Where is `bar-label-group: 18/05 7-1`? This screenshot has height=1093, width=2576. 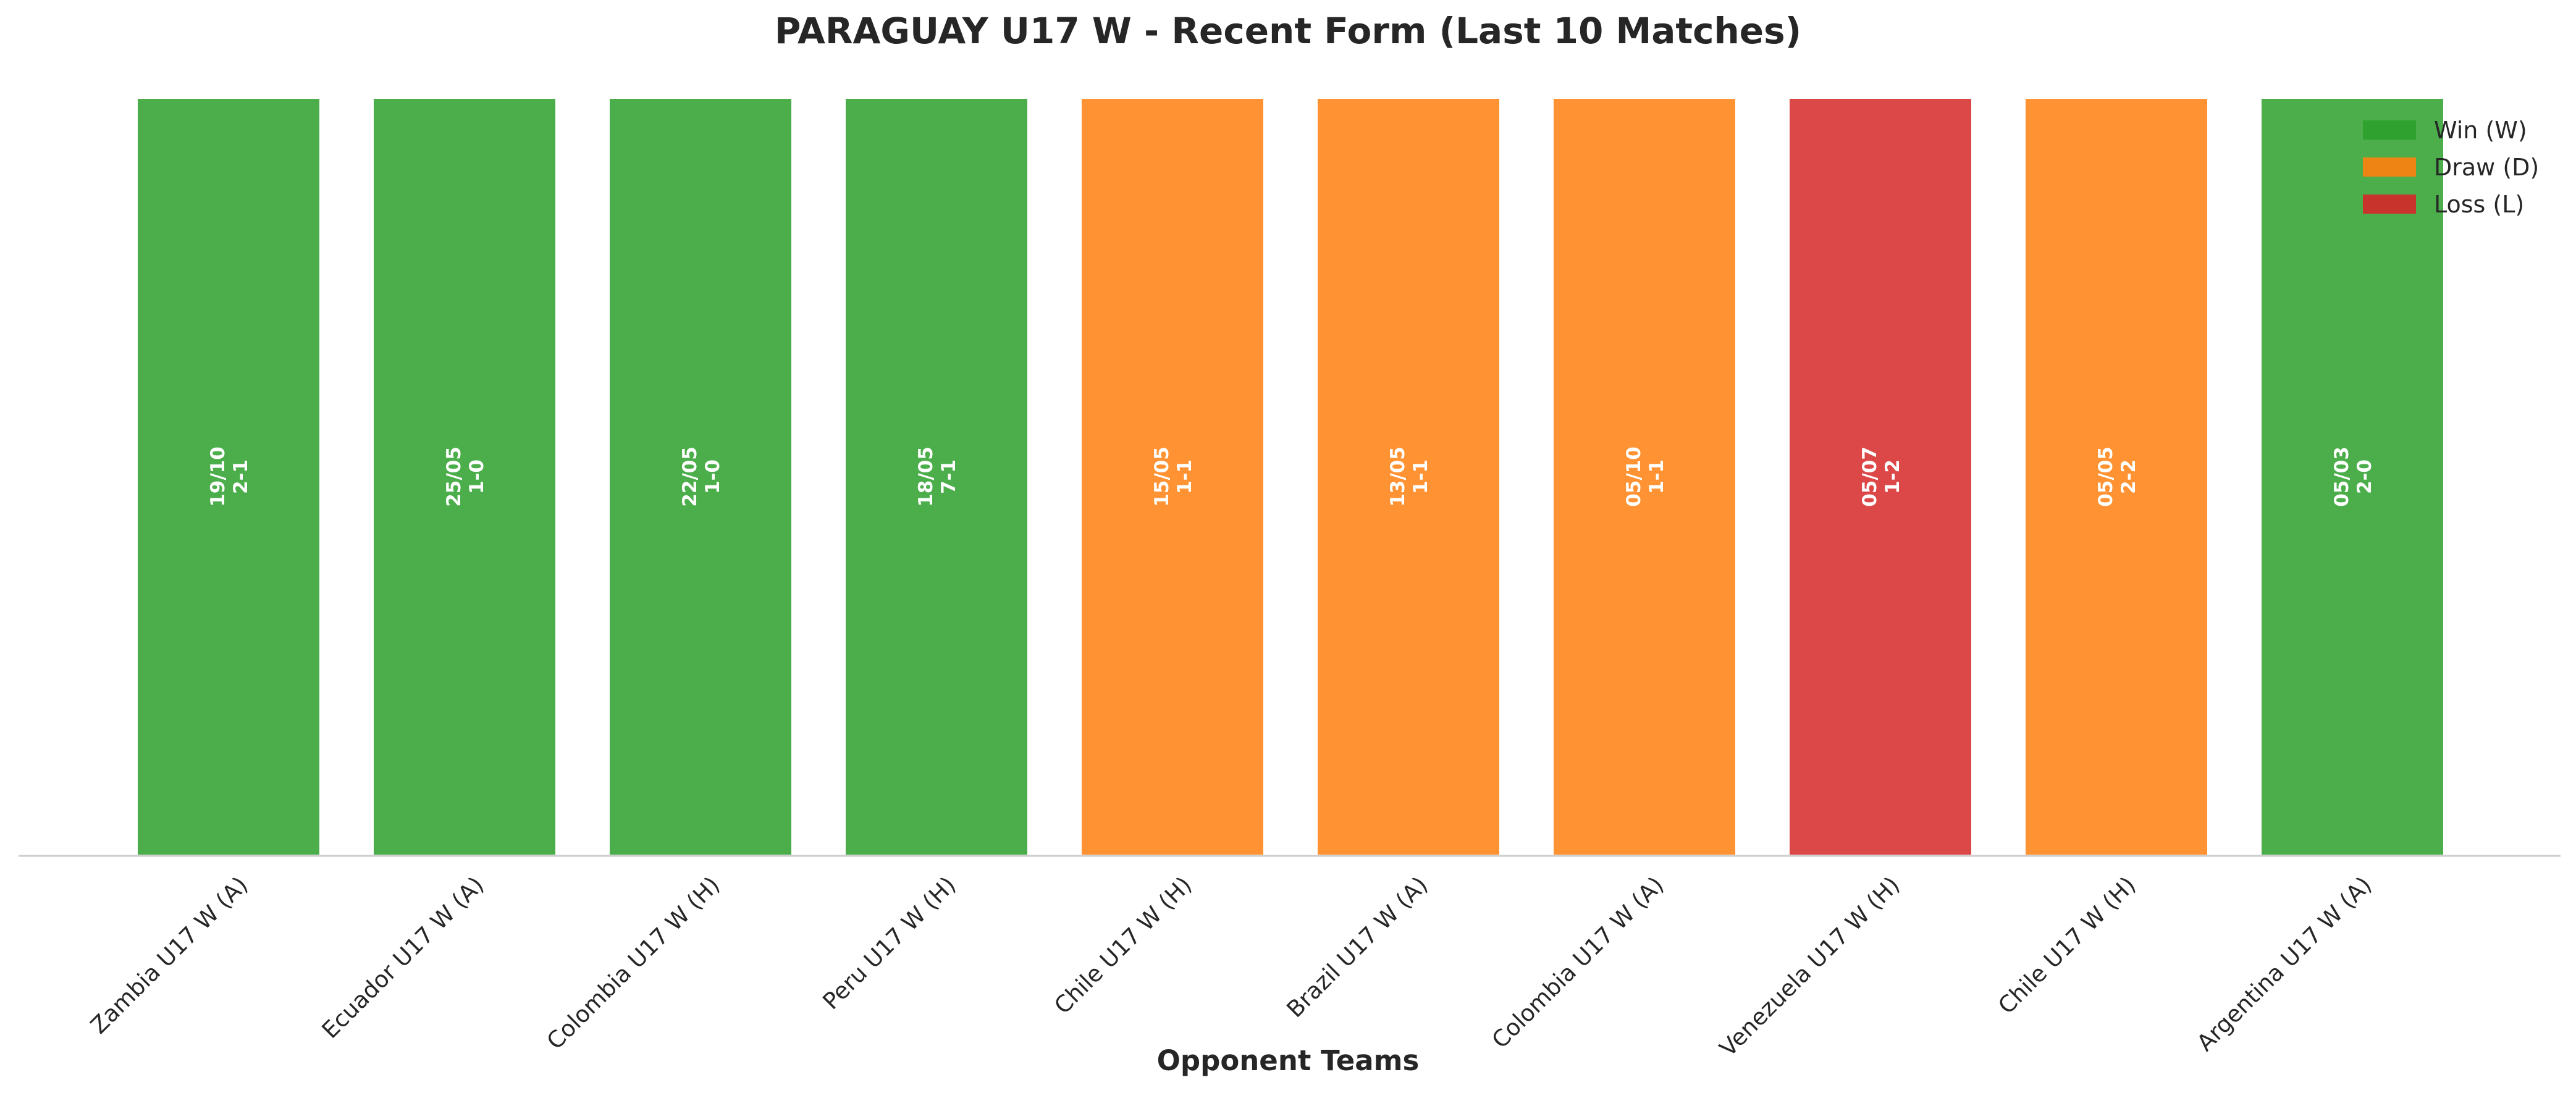 bar-label-group: 18/05 7-1 is located at coordinates (937, 476).